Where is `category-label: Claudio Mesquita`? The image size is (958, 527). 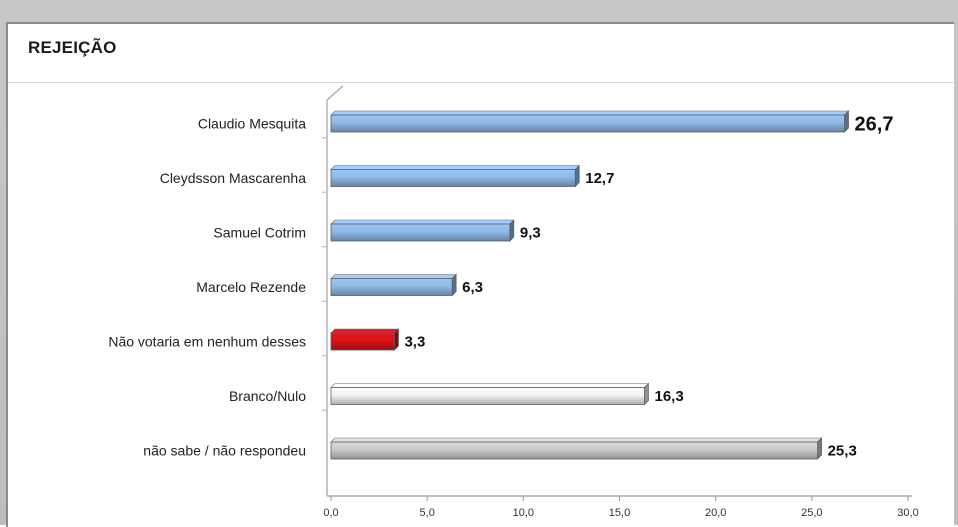
category-label: Claudio Mesquita is located at coordinates (252, 124).